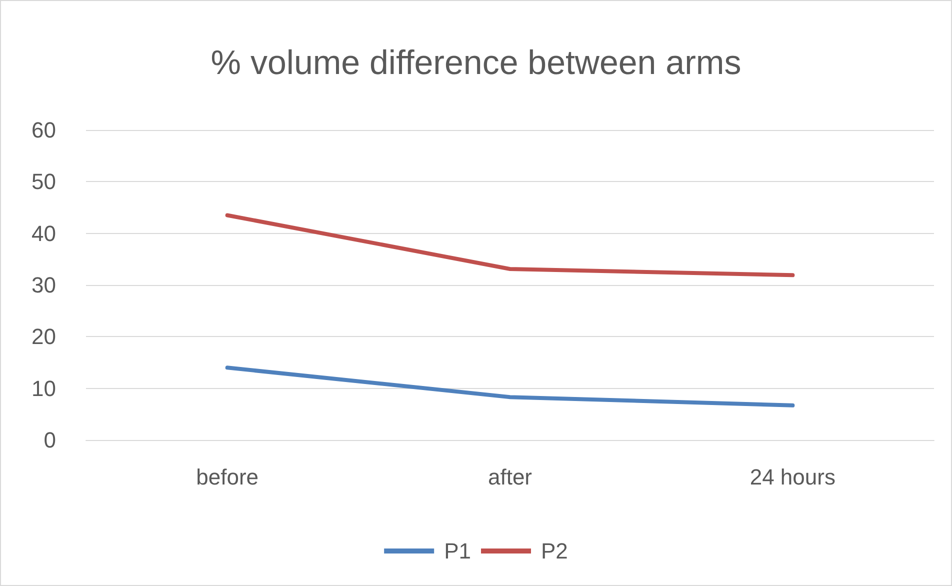 This screenshot has width=952, height=586. I want to click on y-tick-label: 50, so click(44, 181).